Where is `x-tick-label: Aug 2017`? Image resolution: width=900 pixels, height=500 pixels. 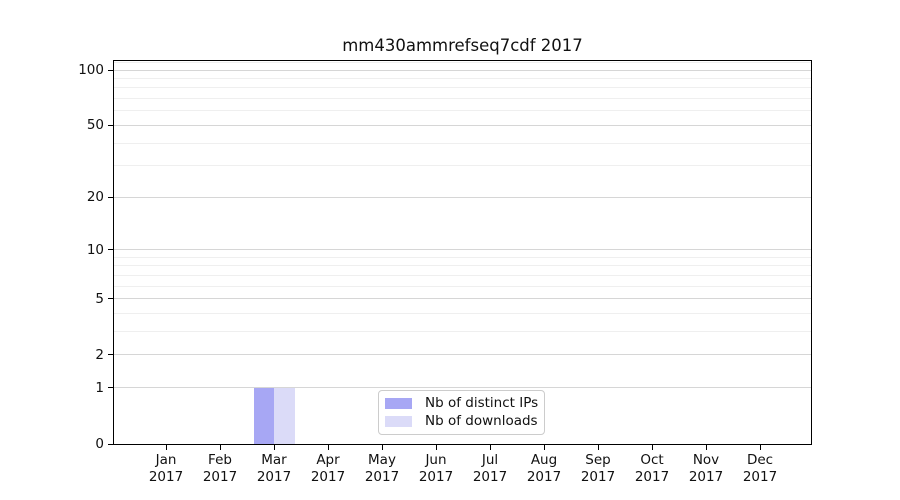 x-tick-label: Aug 2017 is located at coordinates (544, 468).